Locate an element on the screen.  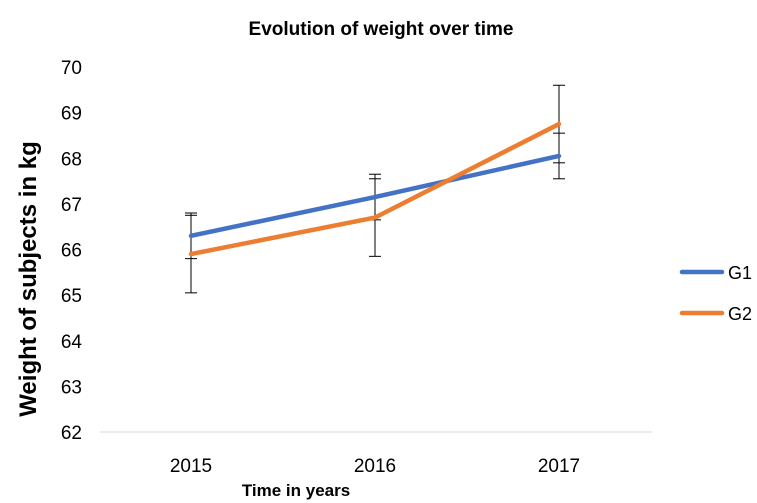
y-axis-label: Weight of subjects in kg is located at coordinates (28, 279).